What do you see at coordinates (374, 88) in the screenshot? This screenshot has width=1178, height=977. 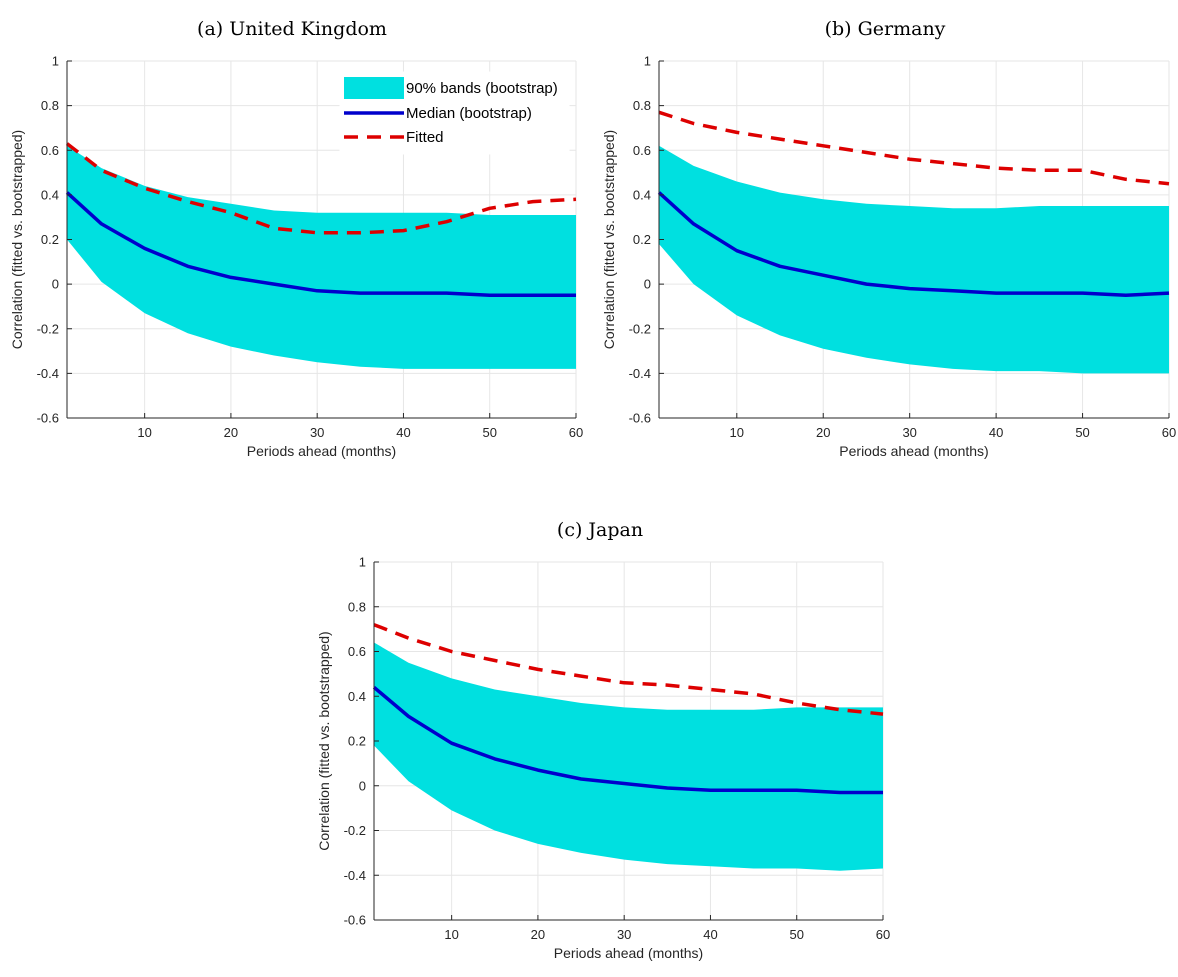 I see `legend-swatch-band` at bounding box center [374, 88].